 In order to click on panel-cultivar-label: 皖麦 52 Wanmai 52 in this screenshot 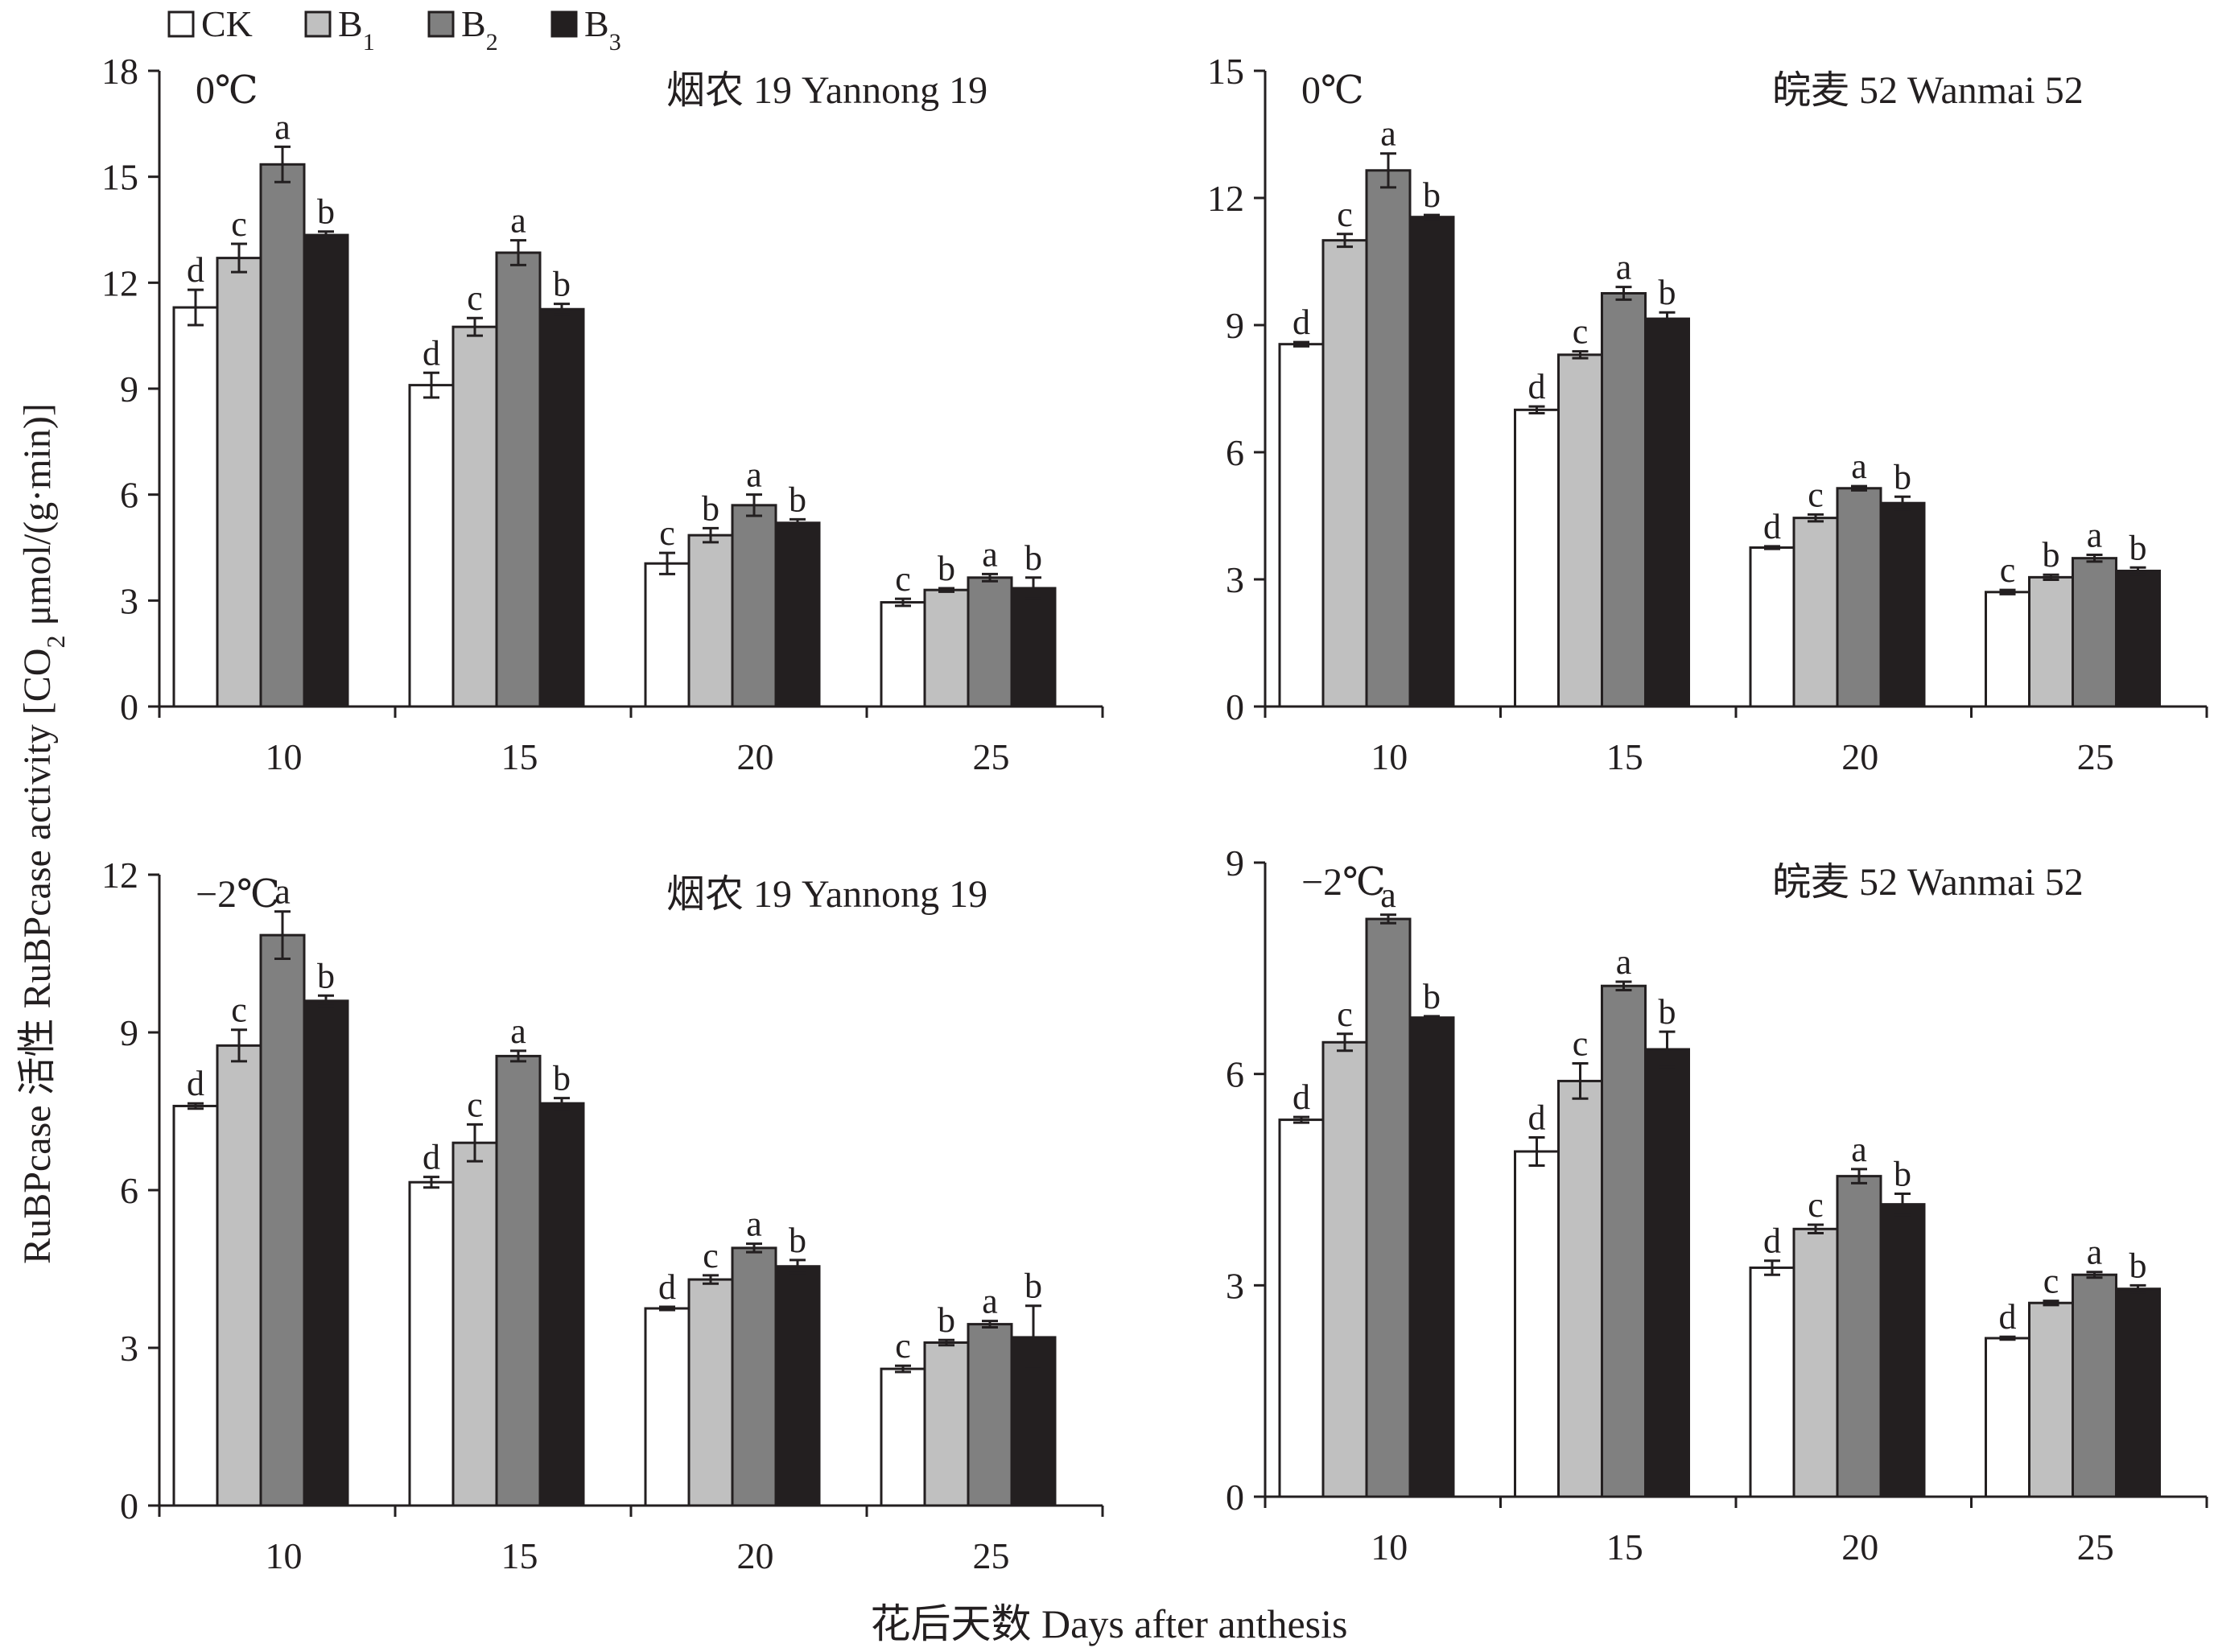, I will do `click(1928, 882)`.